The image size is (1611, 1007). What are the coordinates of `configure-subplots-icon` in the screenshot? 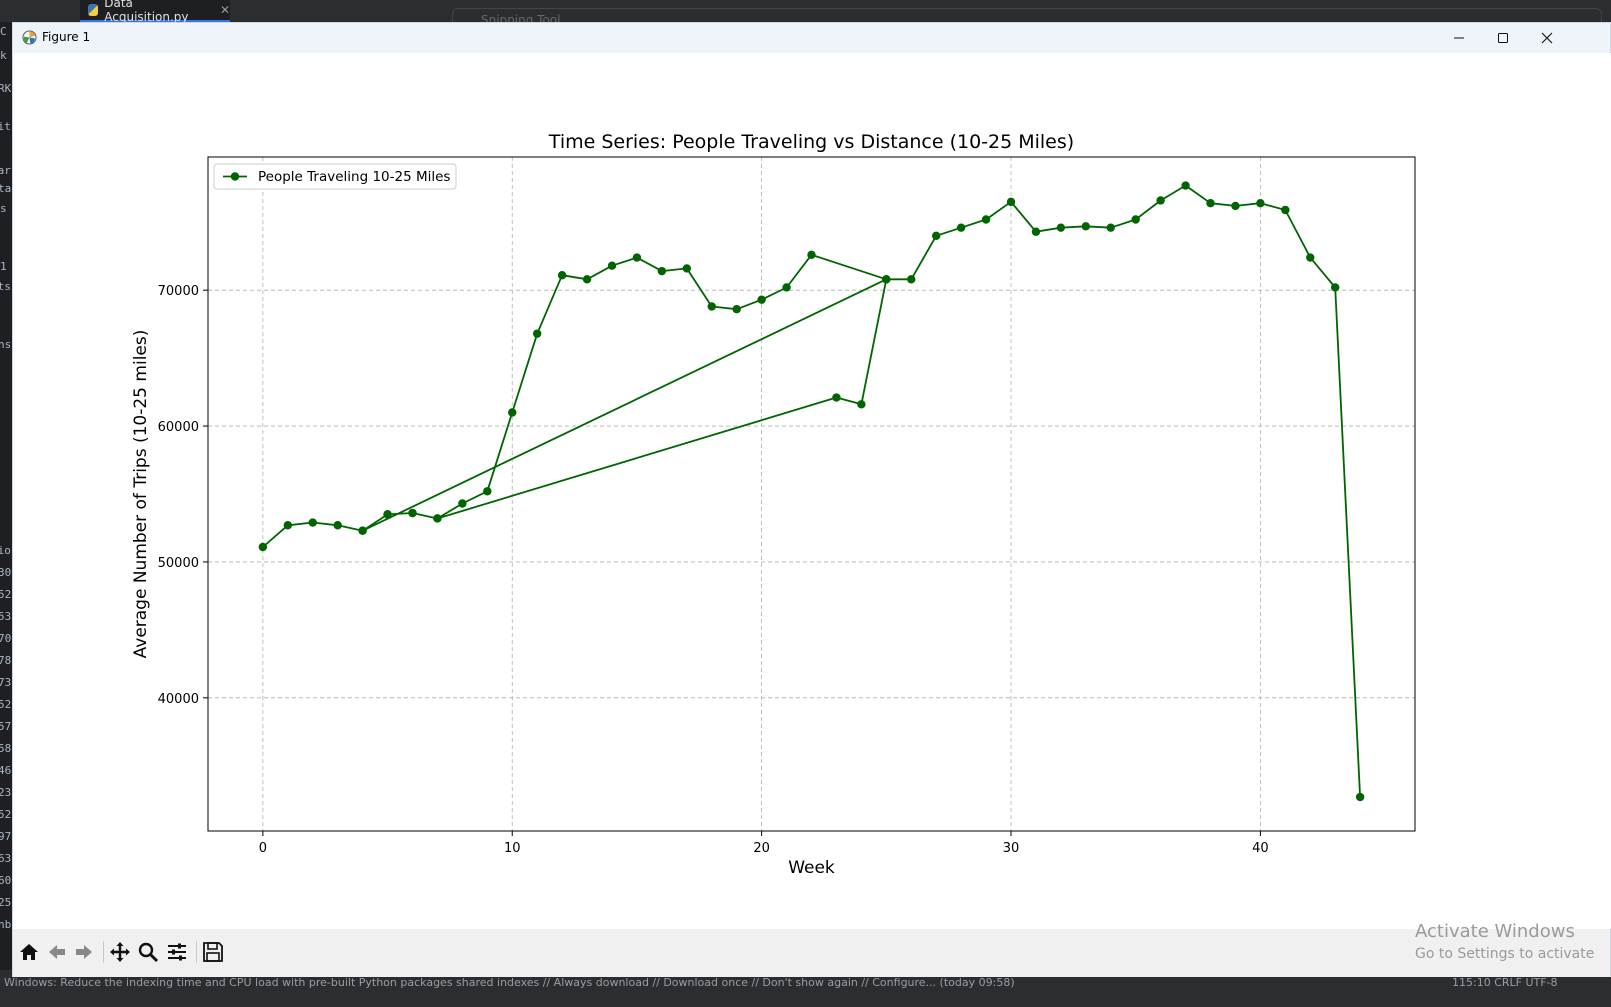 It's located at (177, 952).